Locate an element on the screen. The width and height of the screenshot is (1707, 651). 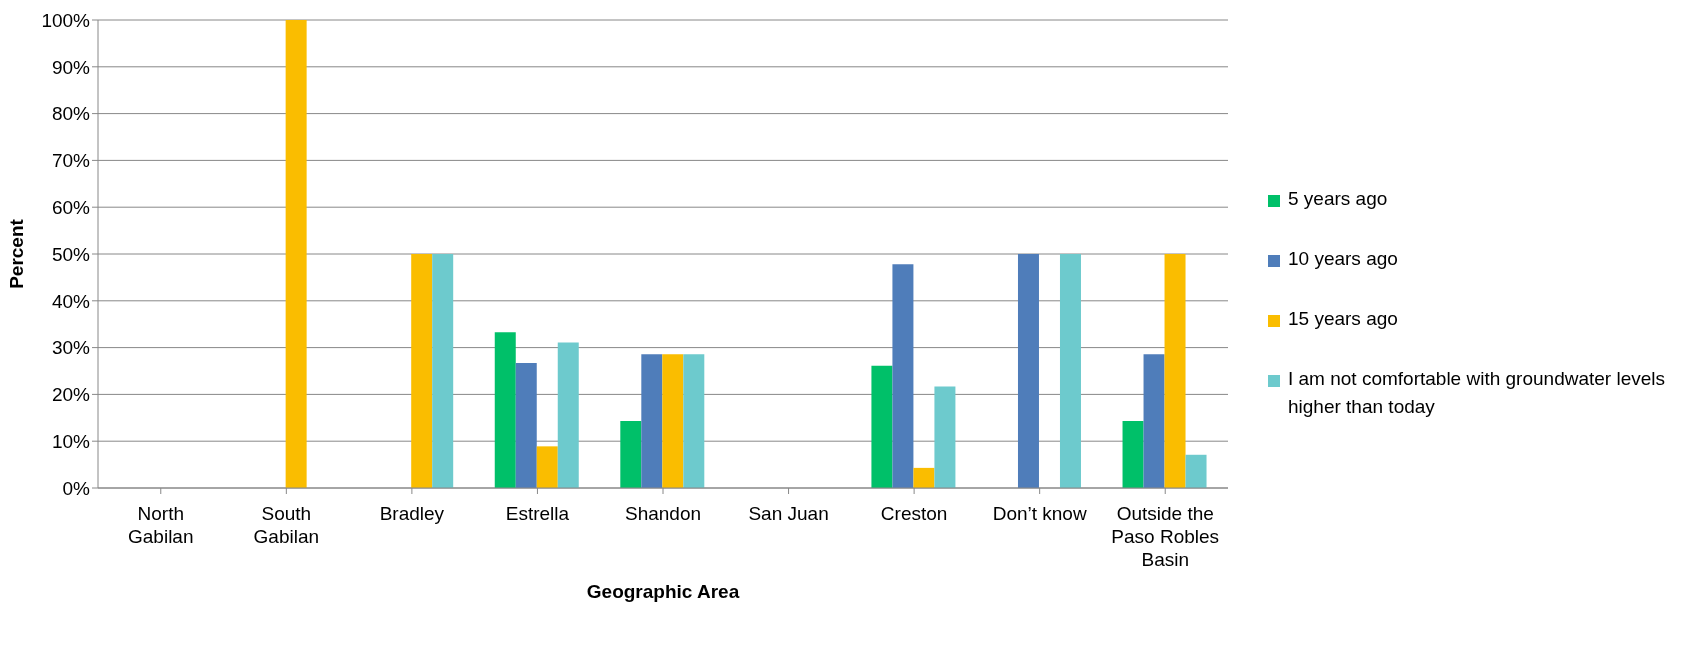
x-tick-label: Shandon is located at coordinates (663, 513).